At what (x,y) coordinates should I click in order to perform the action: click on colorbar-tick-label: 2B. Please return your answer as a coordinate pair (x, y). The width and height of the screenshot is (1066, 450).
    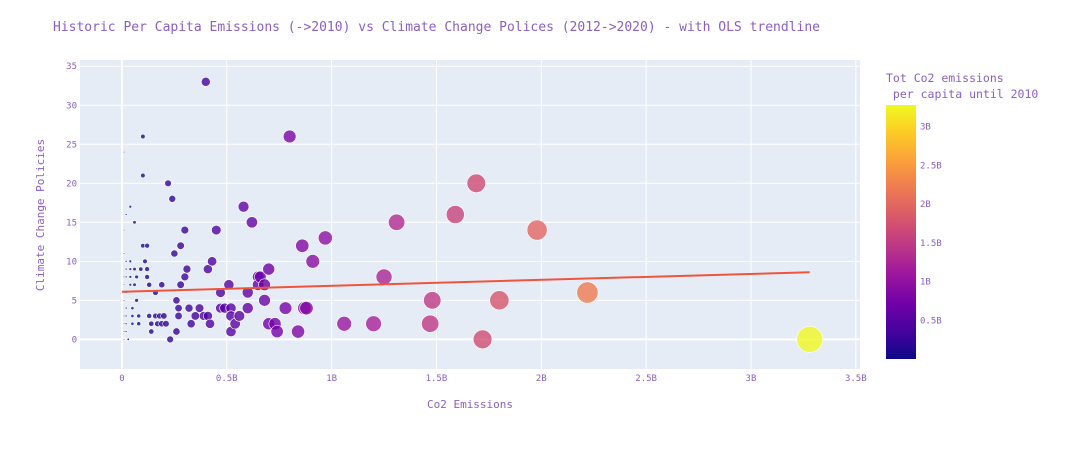
    Looking at the image, I should click on (925, 205).